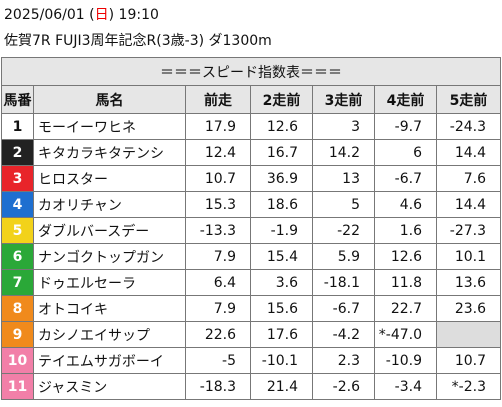 This screenshot has height=407, width=502. Describe the element at coordinates (468, 282) in the screenshot. I see `speed-index: 13.6` at that location.